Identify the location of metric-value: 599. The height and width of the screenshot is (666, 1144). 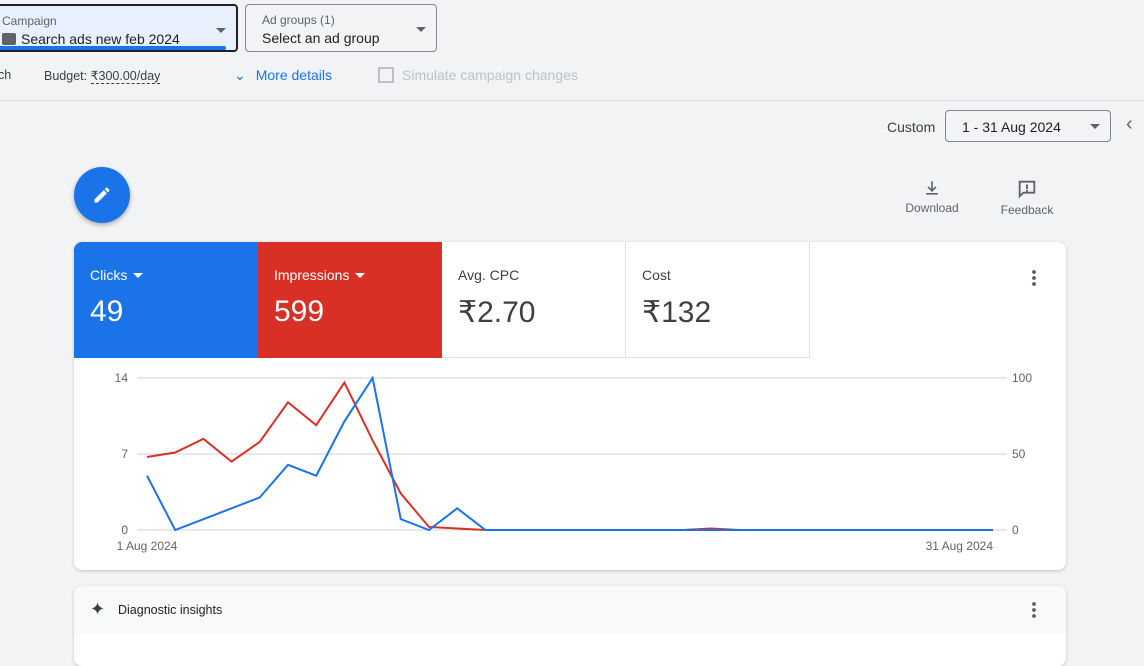
(299, 311).